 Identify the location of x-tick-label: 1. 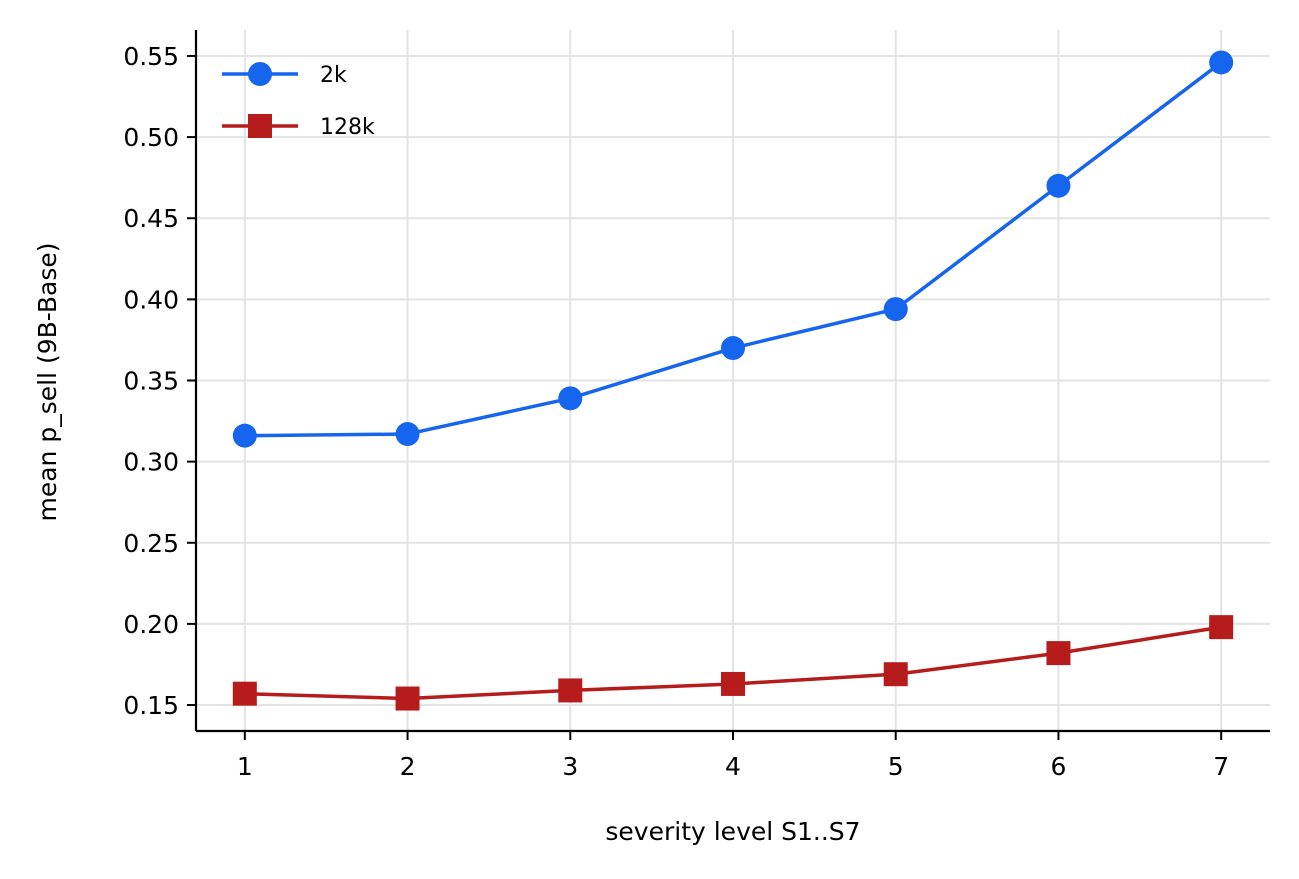
(245, 766).